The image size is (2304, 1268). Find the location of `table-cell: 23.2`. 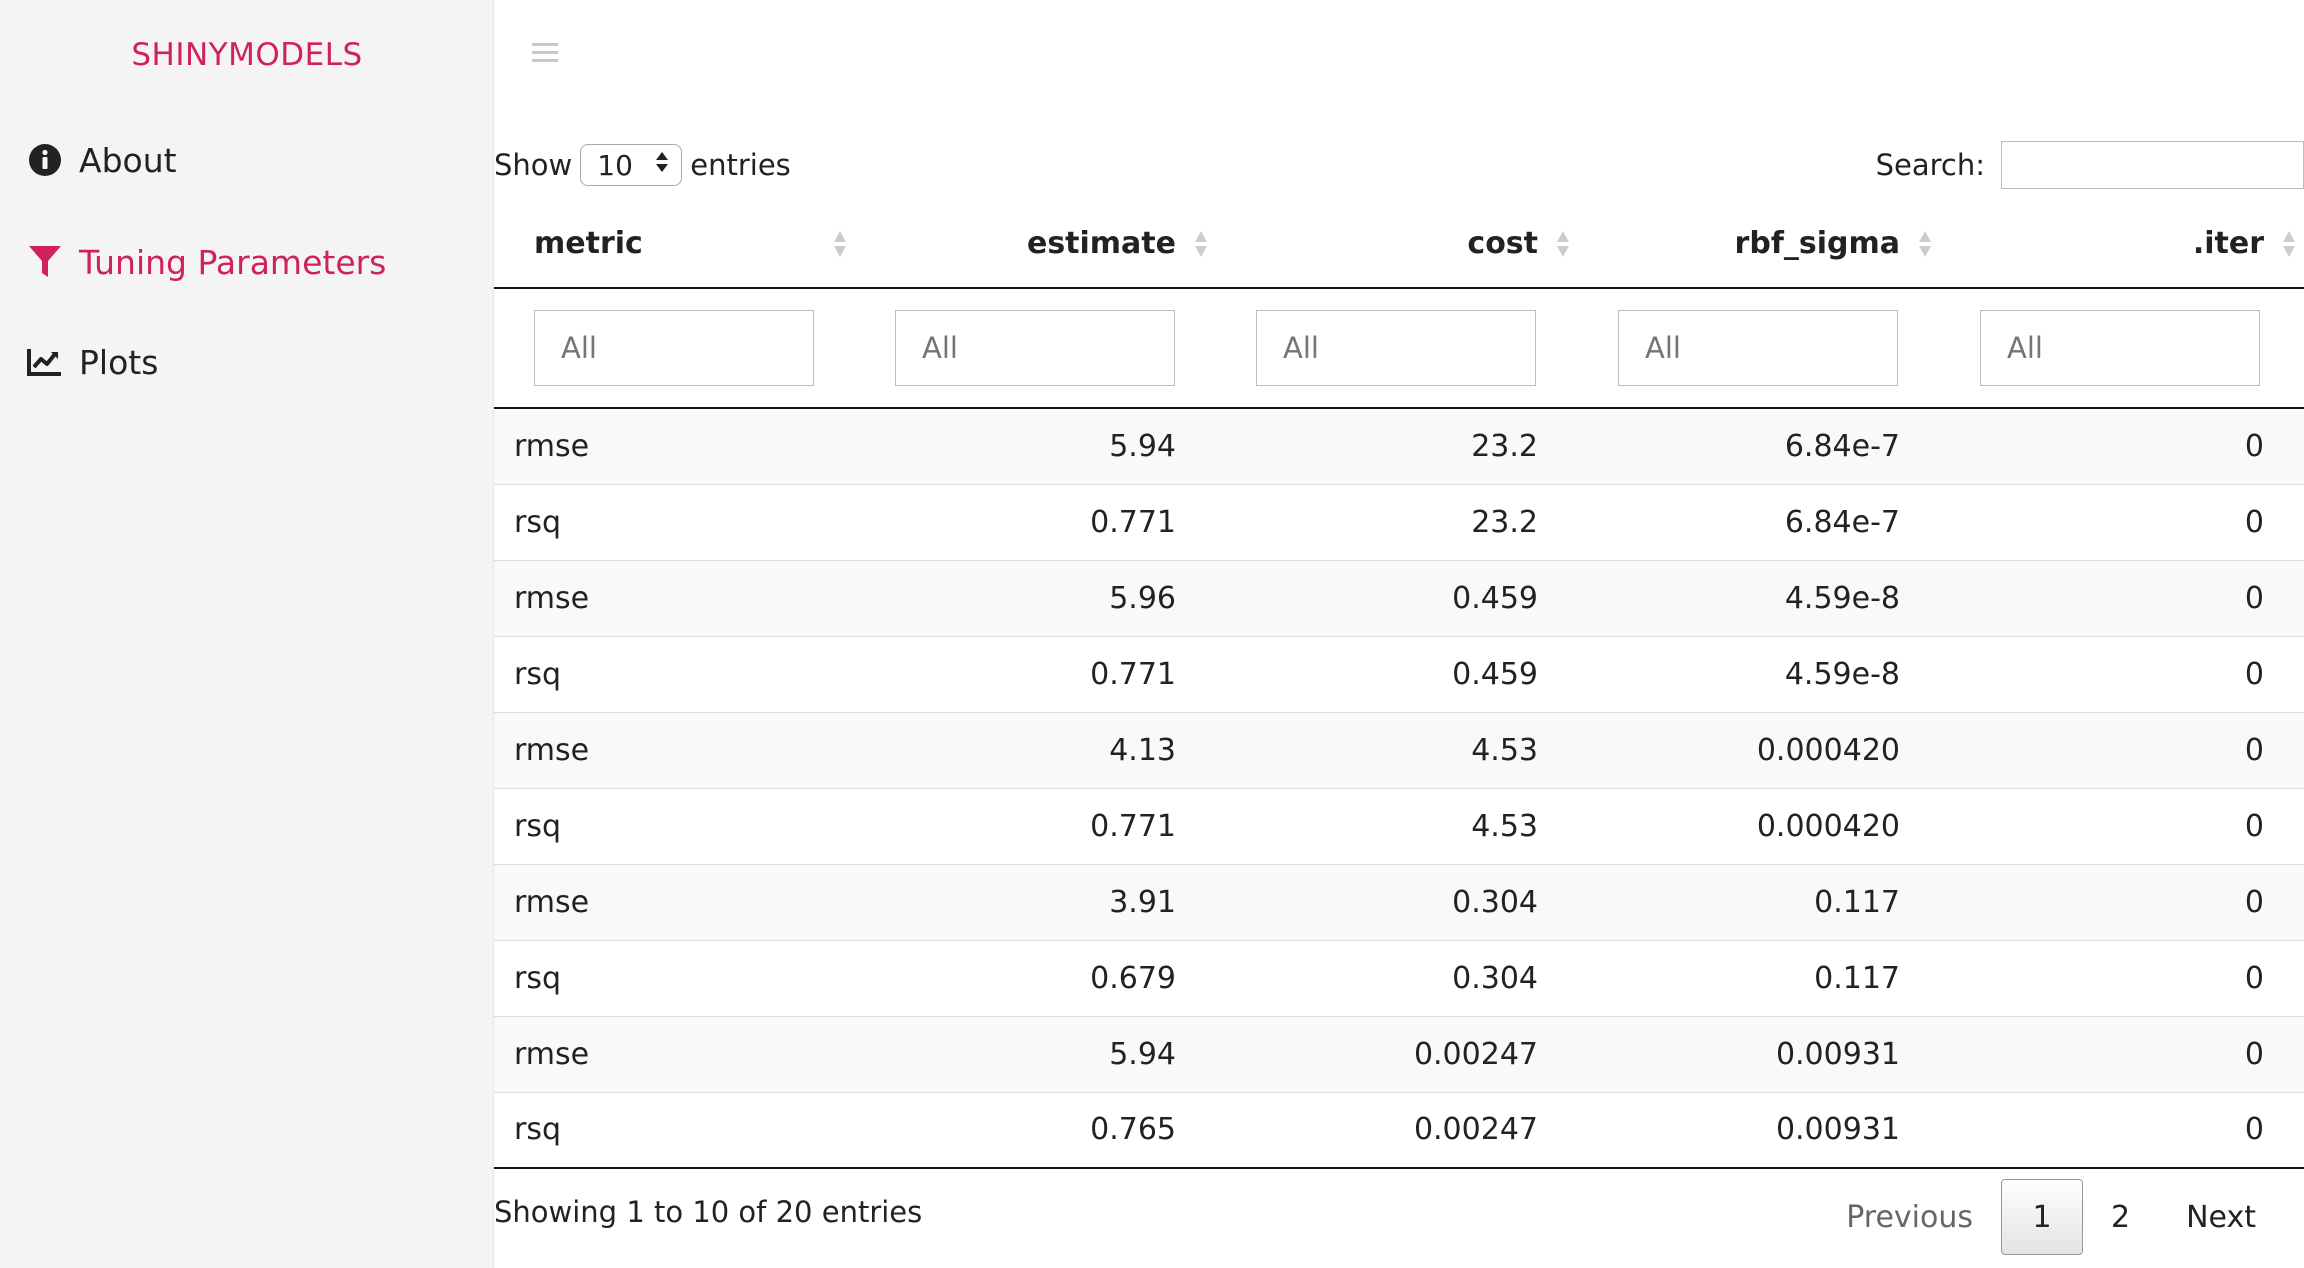

table-cell: 23.2 is located at coordinates (1397, 522).